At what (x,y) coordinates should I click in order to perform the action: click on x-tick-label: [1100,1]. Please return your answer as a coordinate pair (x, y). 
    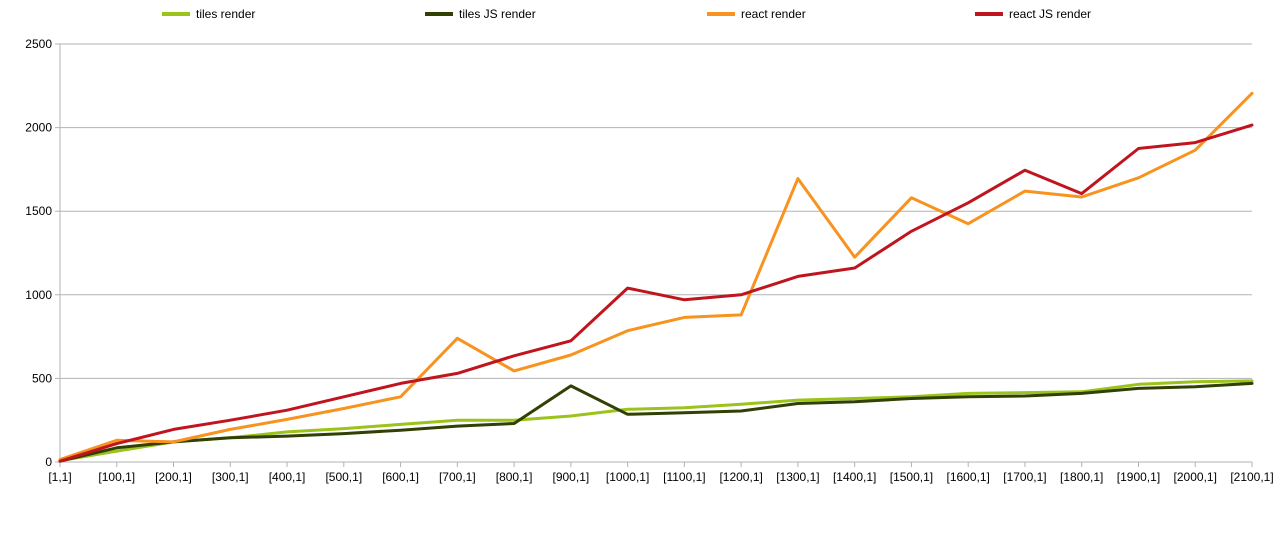
    Looking at the image, I should click on (684, 477).